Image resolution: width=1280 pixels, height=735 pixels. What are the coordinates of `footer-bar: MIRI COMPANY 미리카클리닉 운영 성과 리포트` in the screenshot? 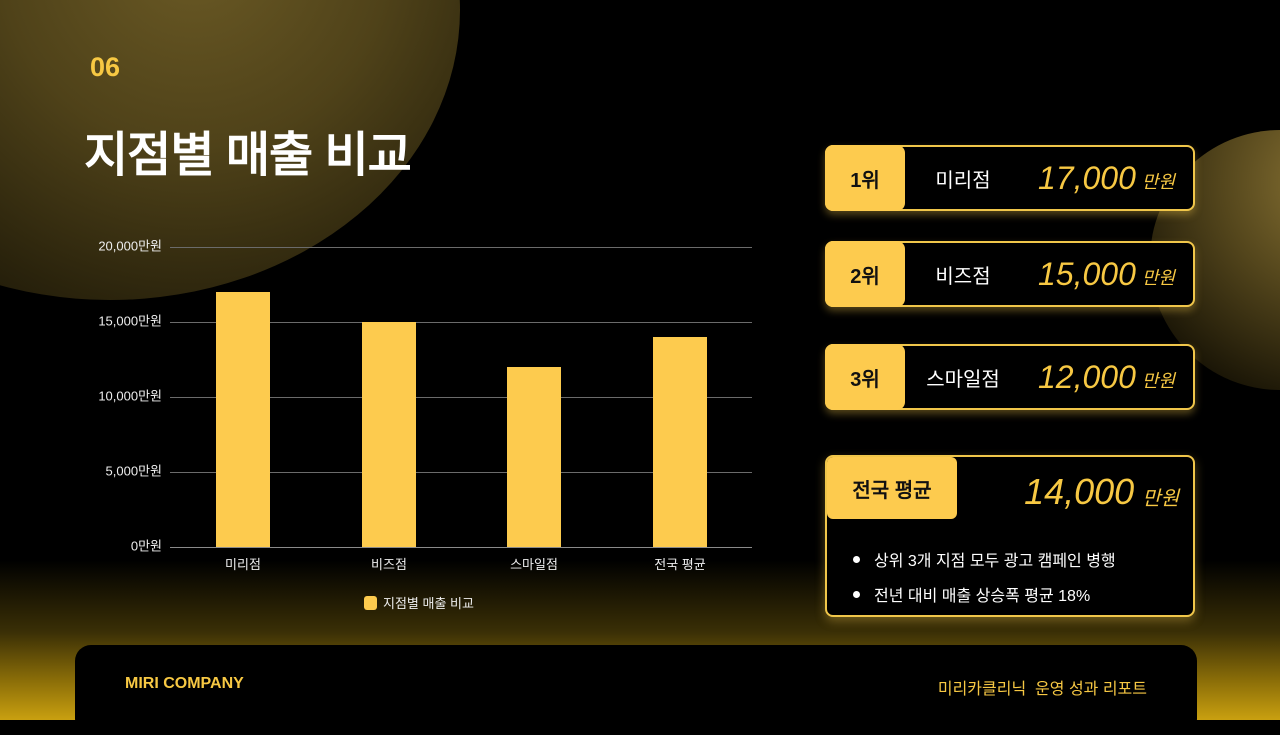 It's located at (636, 690).